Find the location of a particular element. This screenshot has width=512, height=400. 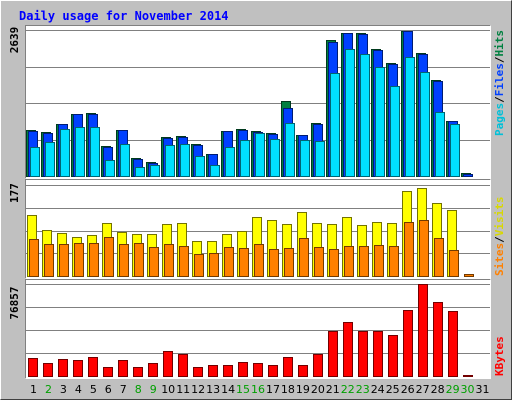

day-label-25: 25 is located at coordinates (393, 389).